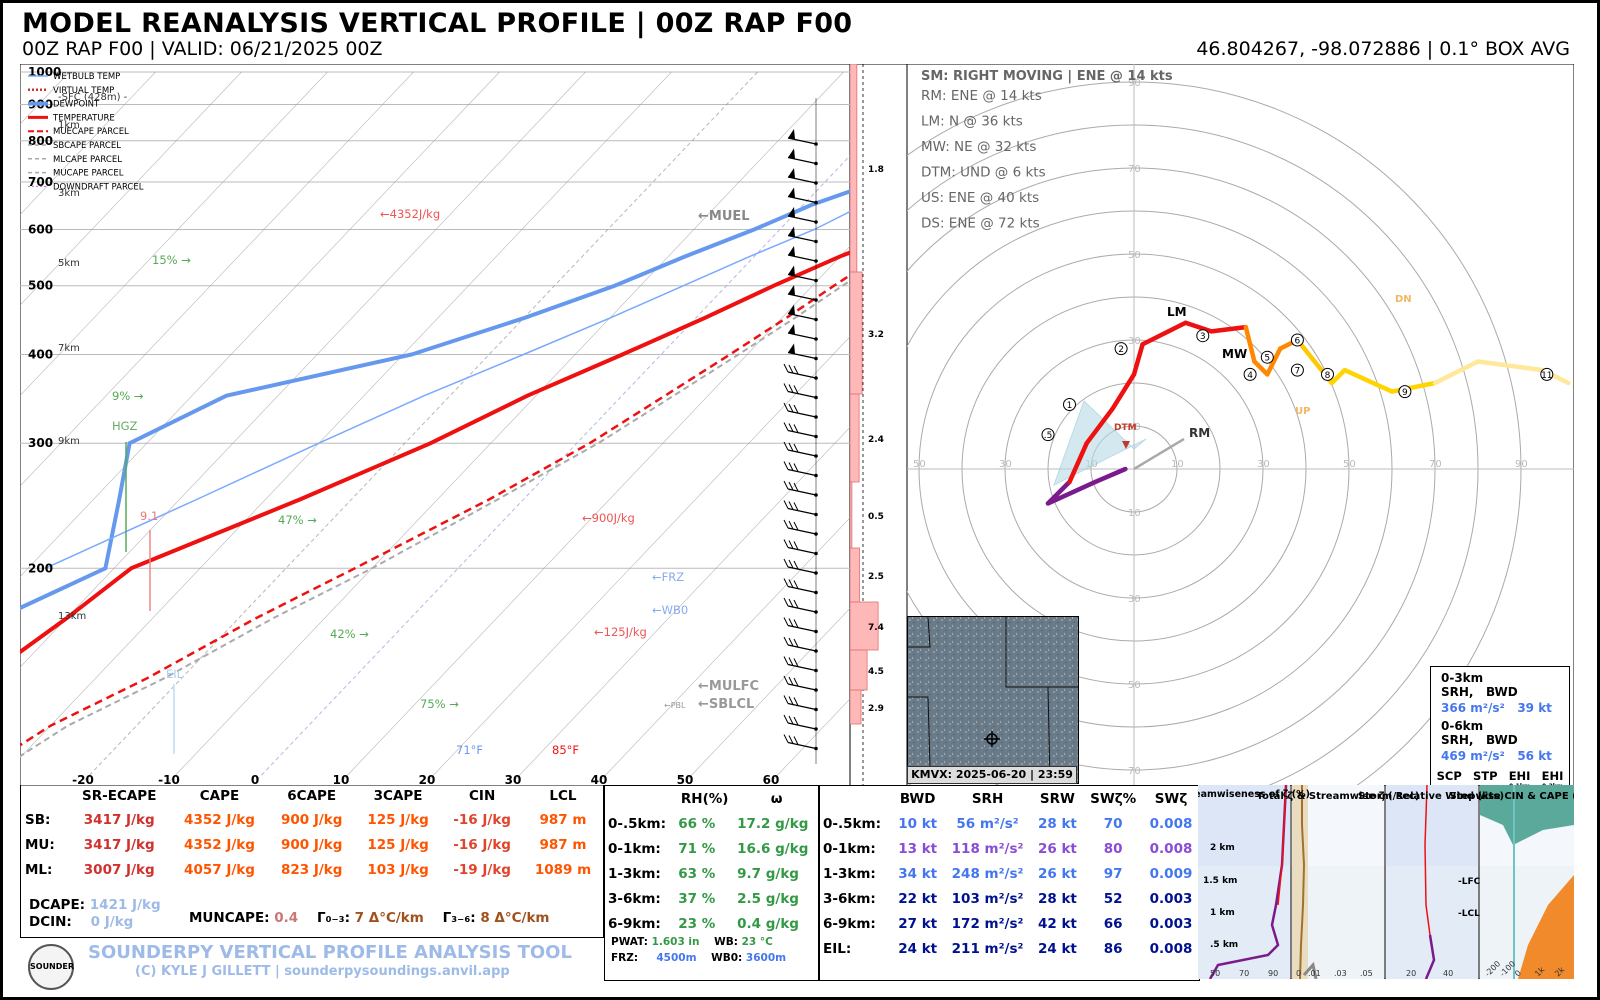 The image size is (1600, 1000). I want to click on hodo-marker-label: 8, so click(1328, 376).